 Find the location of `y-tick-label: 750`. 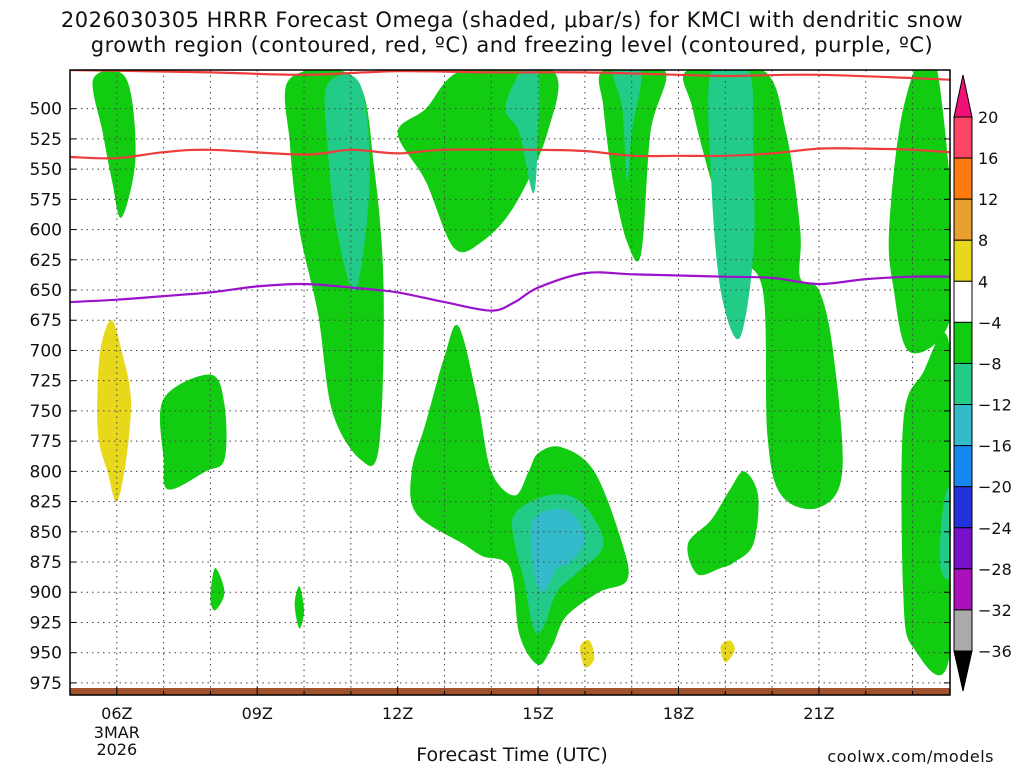

y-tick-label: 750 is located at coordinates (46, 412).